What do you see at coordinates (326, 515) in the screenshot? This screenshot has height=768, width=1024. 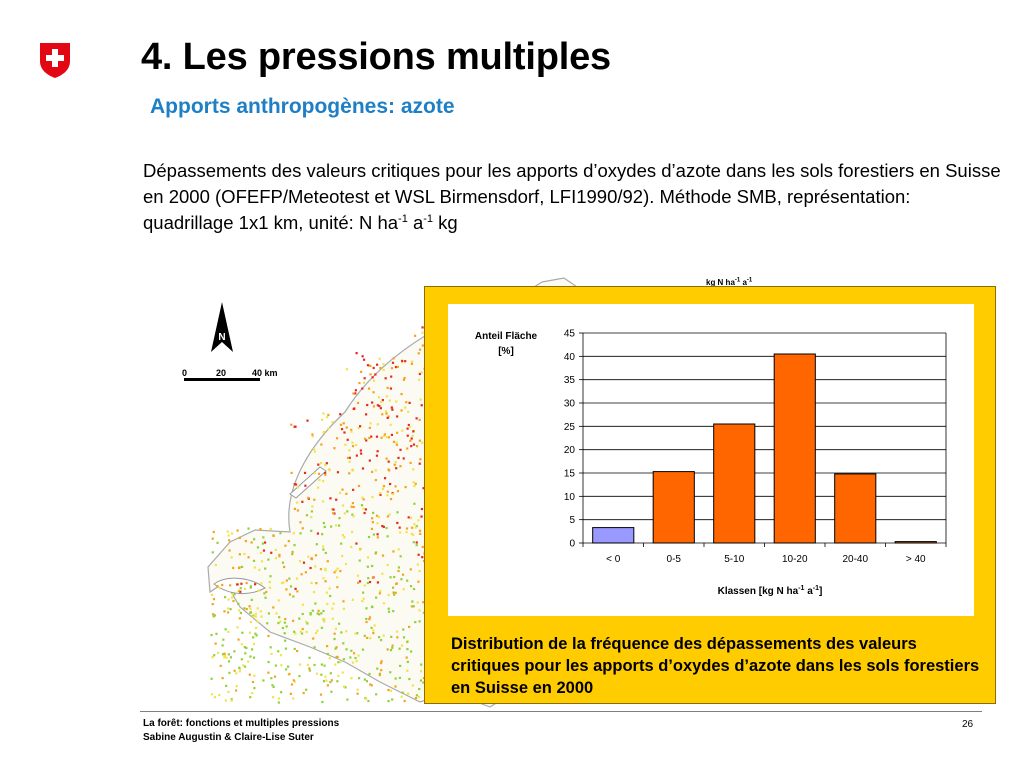 I see `map-dot-layer` at bounding box center [326, 515].